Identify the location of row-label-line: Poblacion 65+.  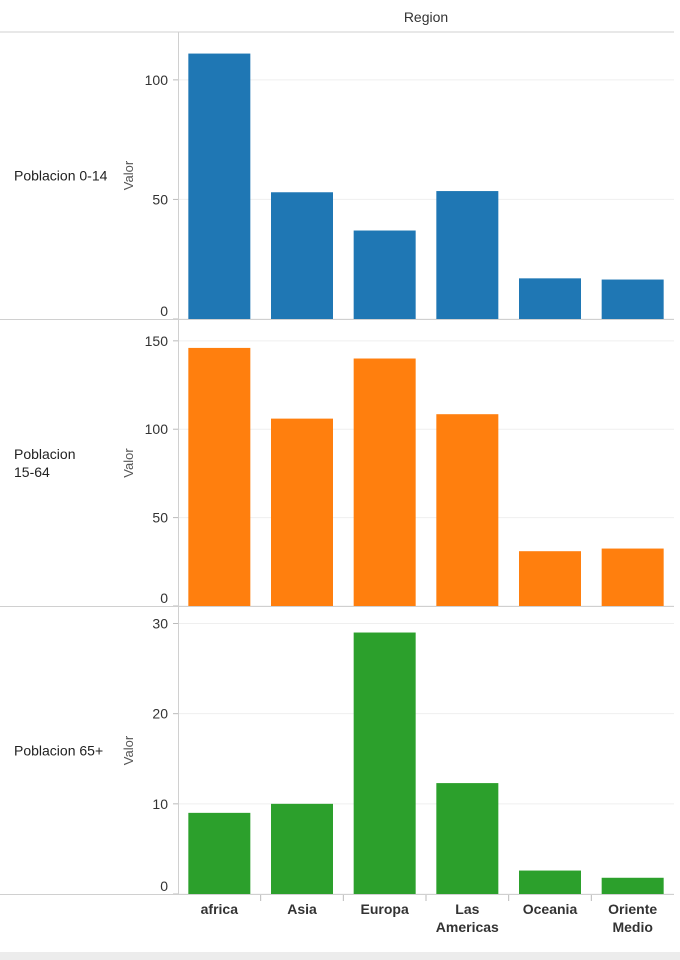
(58, 751).